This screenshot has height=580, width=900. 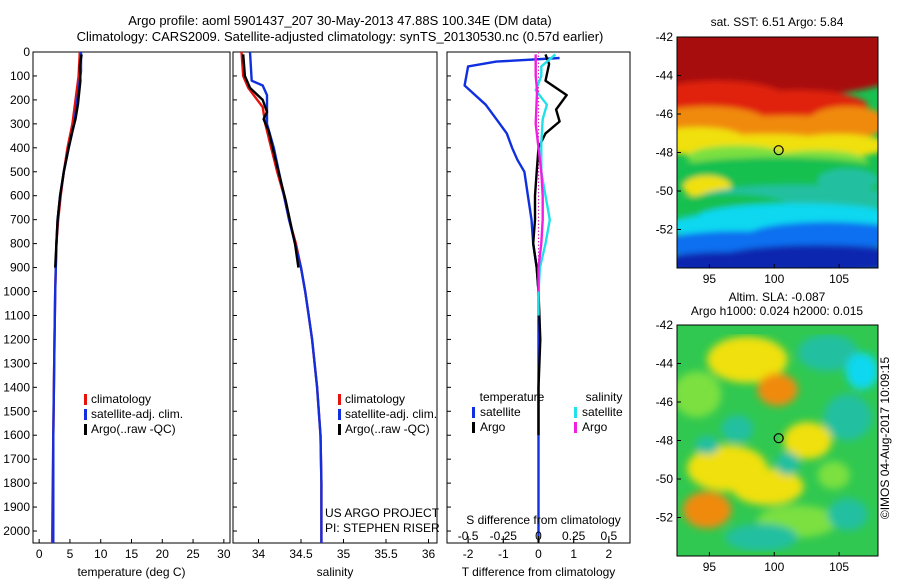 What do you see at coordinates (281, 297) in the screenshot?
I see `salinity-series-climatology` at bounding box center [281, 297].